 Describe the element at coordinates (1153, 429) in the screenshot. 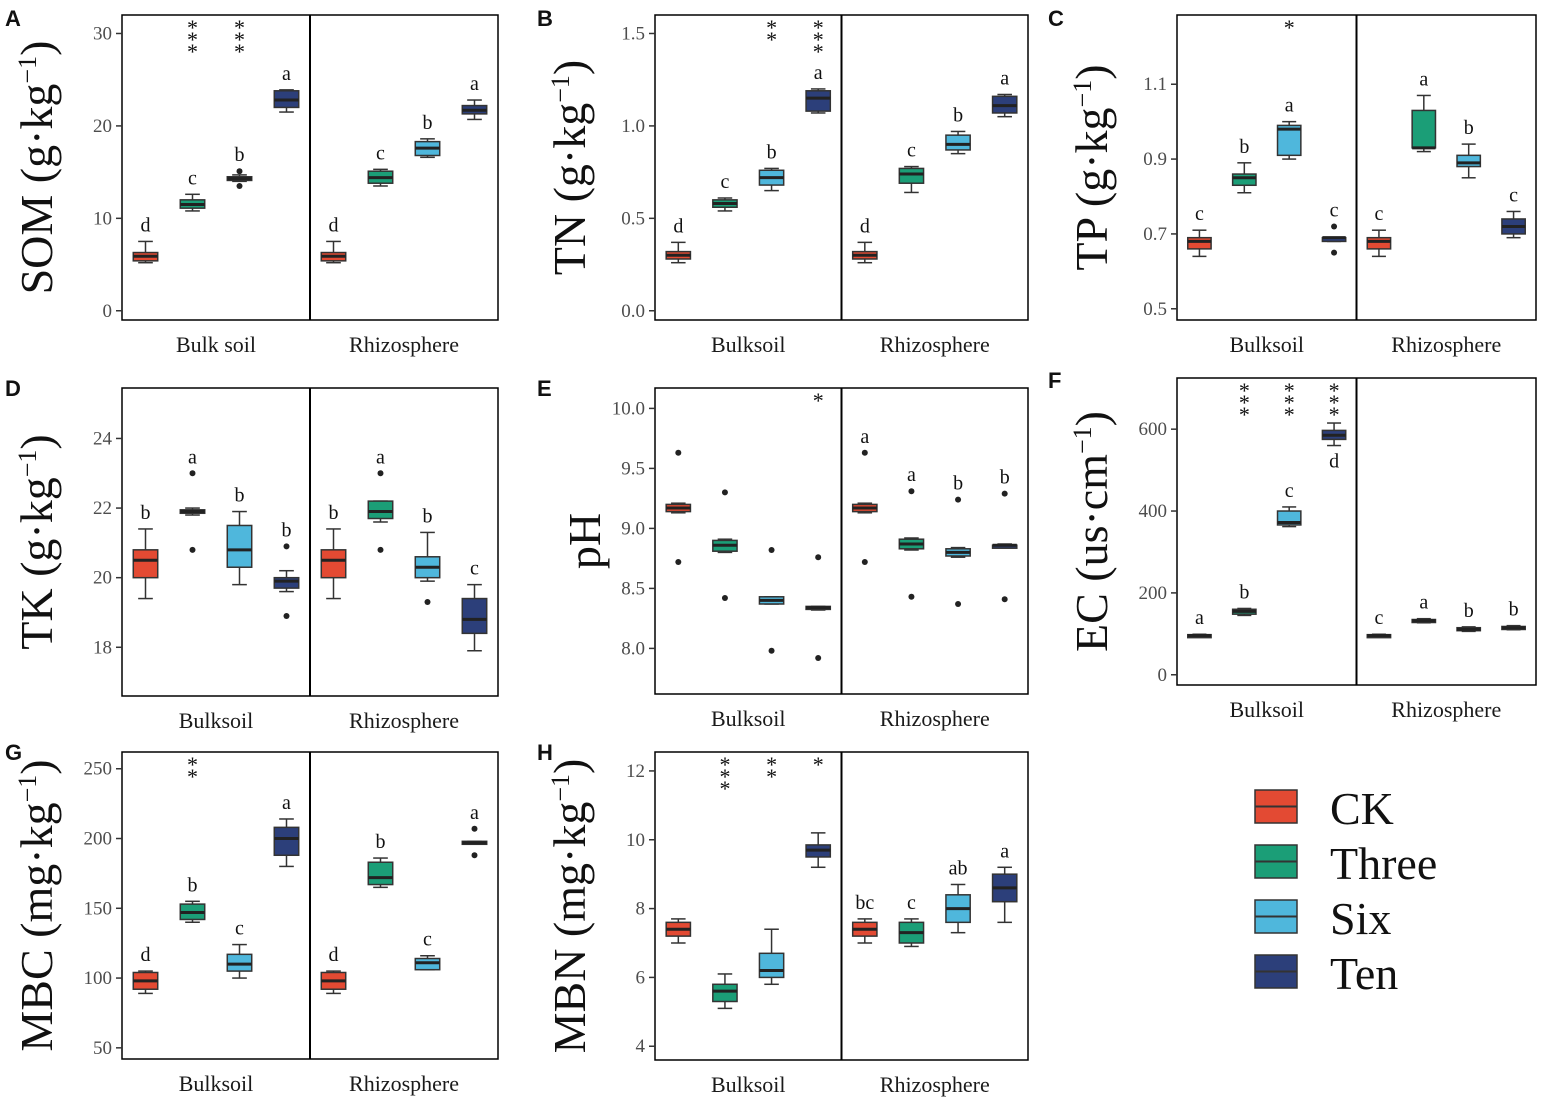

I see `y-tick-label-f-3: 600` at that location.